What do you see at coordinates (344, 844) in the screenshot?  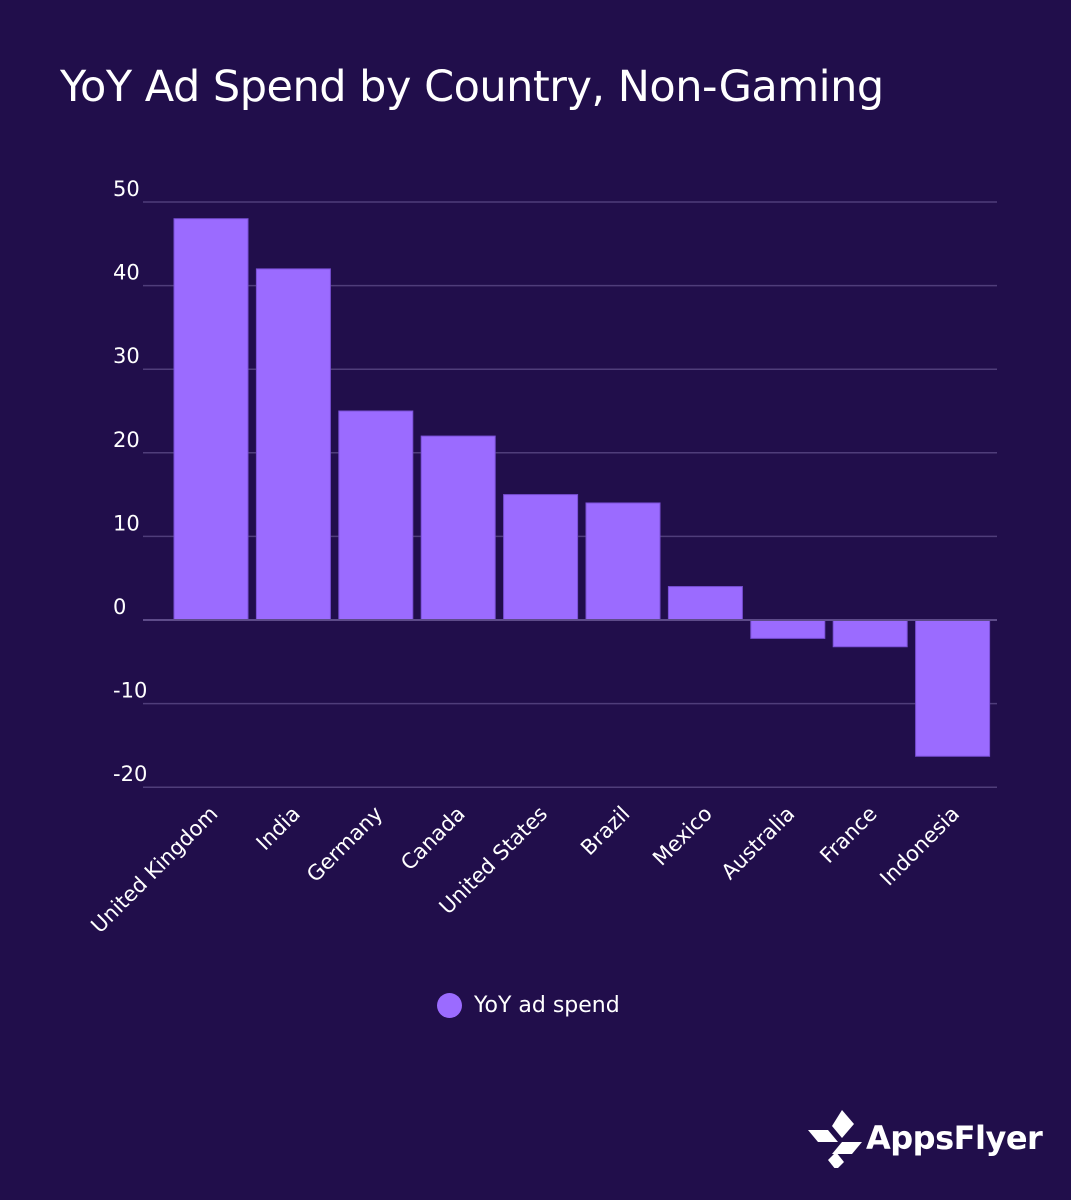 I see `x-tick-label: Germany` at bounding box center [344, 844].